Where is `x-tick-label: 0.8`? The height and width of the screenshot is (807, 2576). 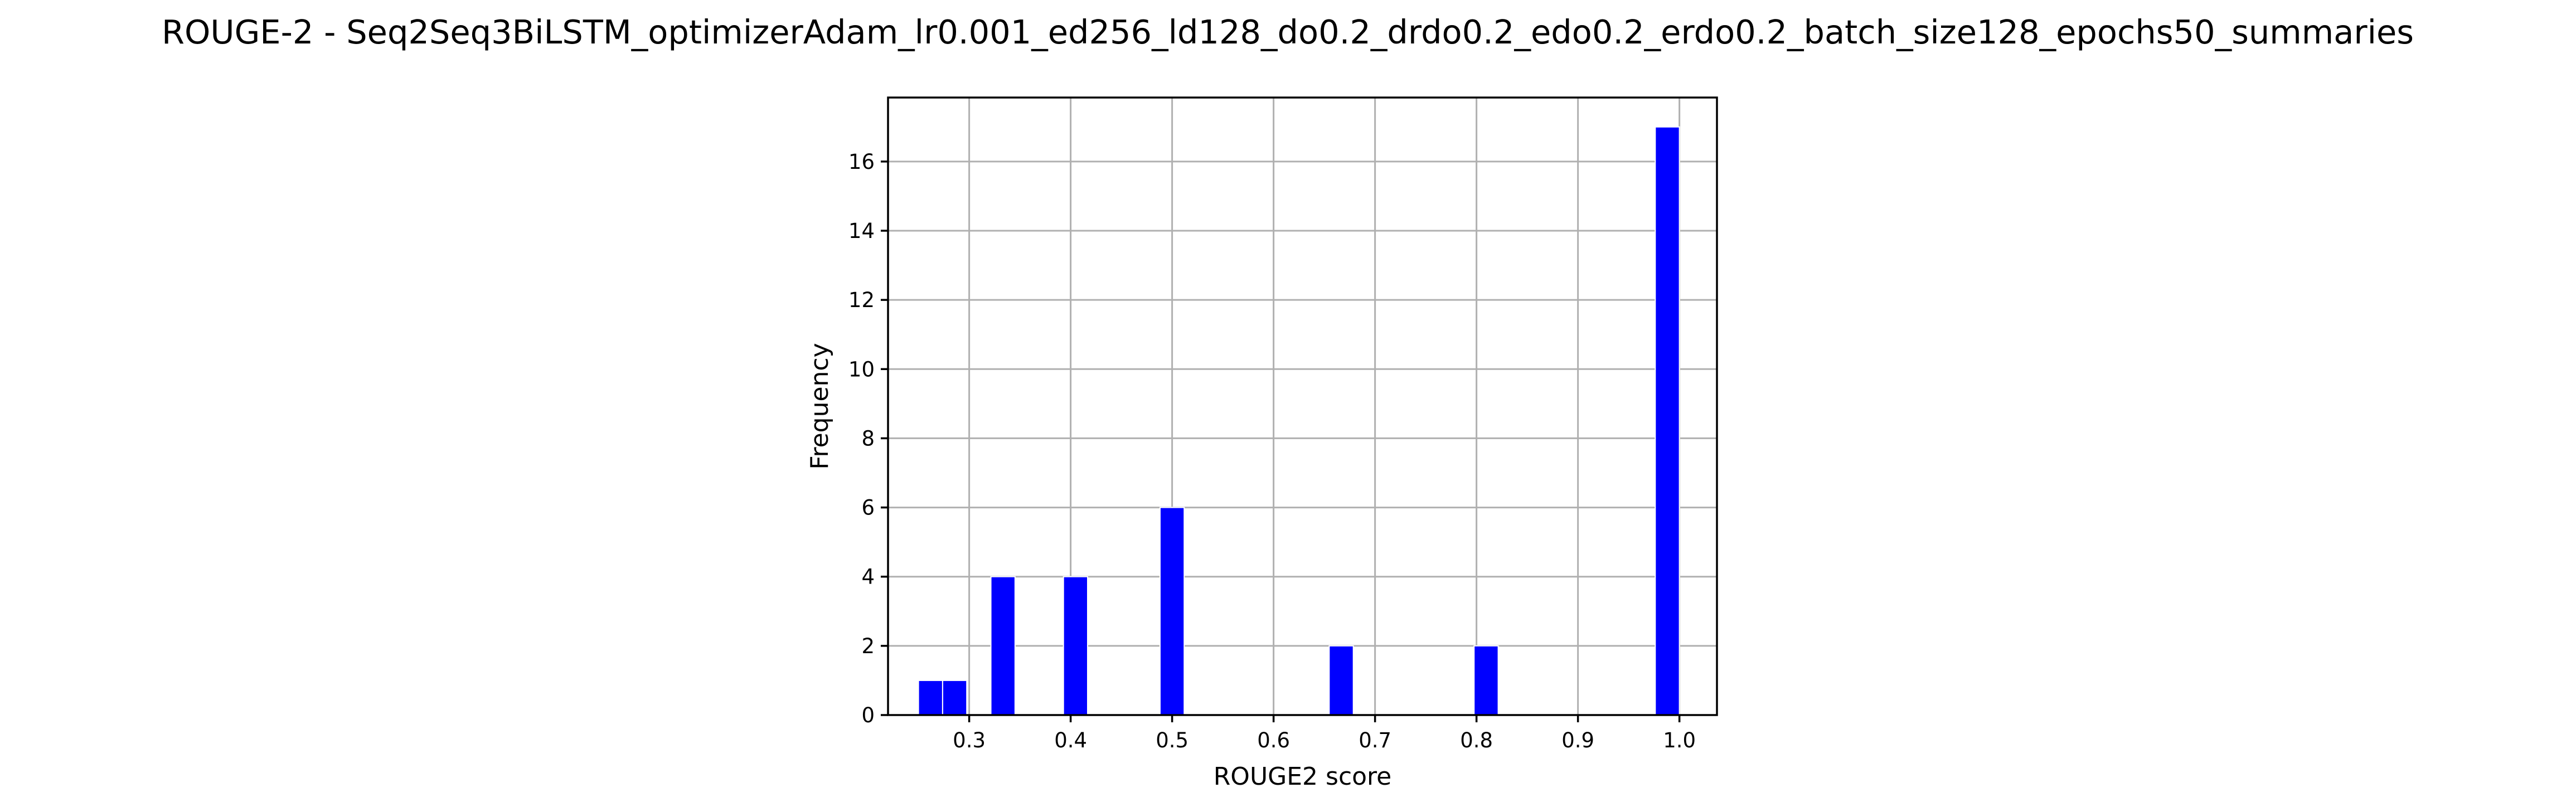 x-tick-label: 0.8 is located at coordinates (1476, 740).